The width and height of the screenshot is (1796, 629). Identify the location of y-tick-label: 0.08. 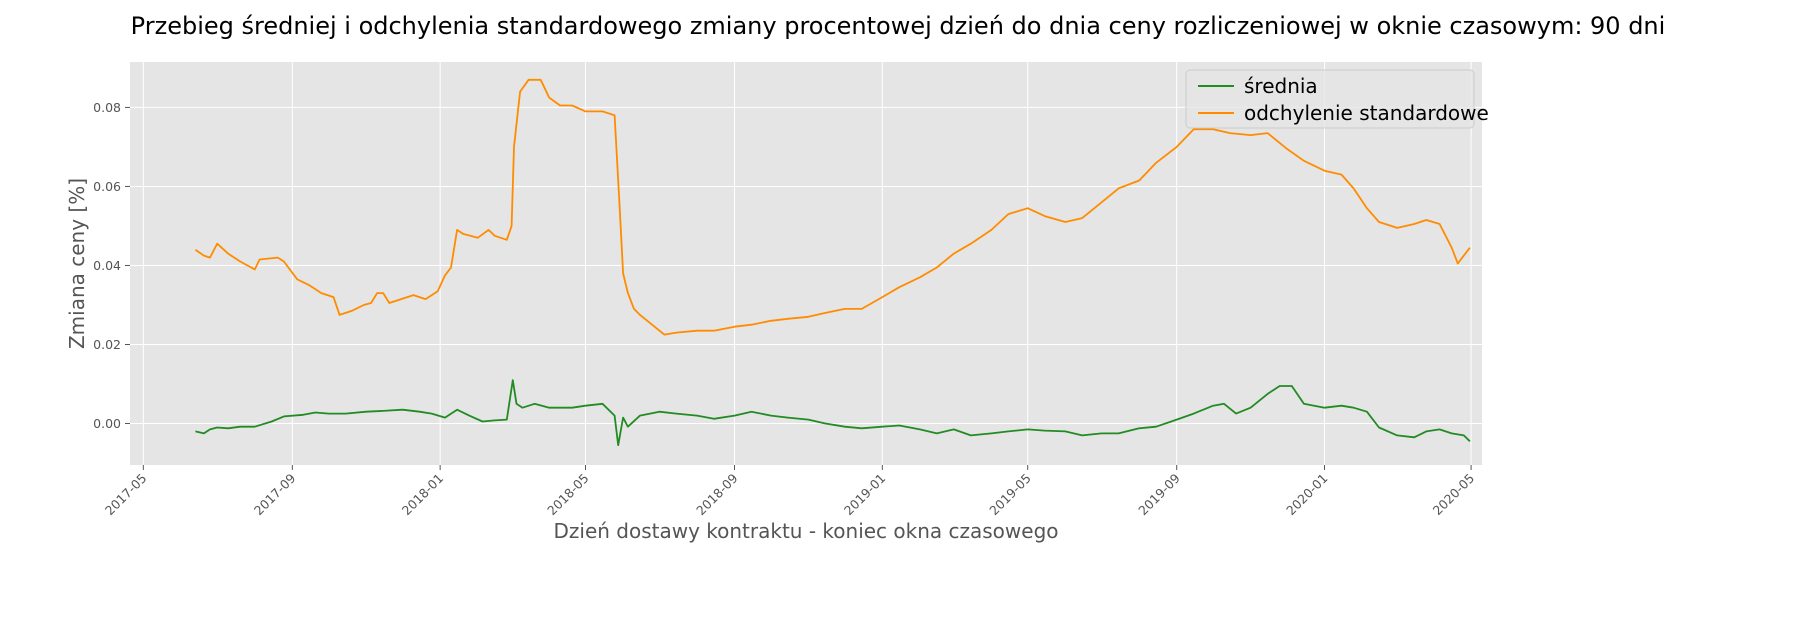
(107, 107).